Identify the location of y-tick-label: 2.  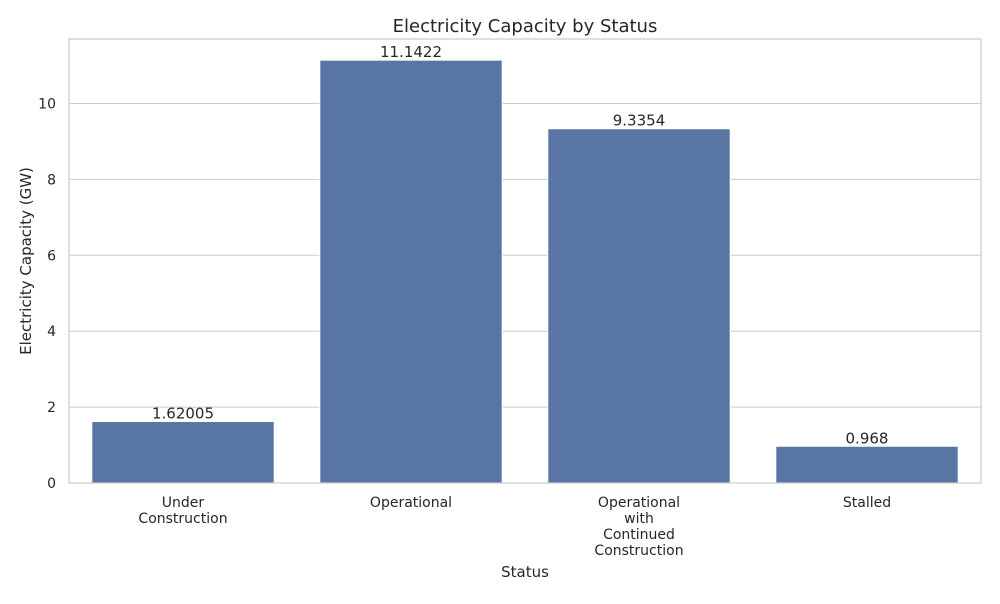
(51, 408).